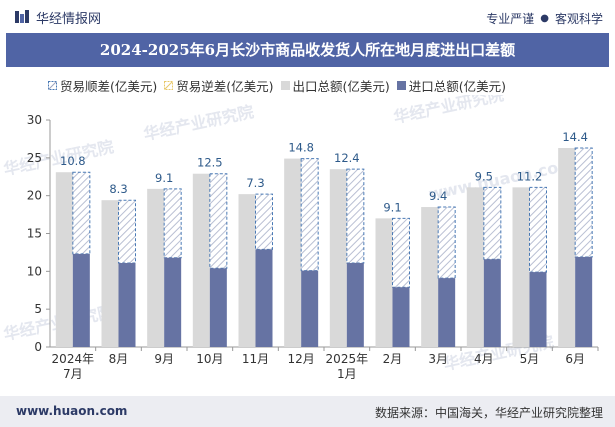 Image resolution: width=615 pixels, height=427 pixels. I want to click on legend-item-surplus: 贸易顺差(亿美元), so click(102, 85).